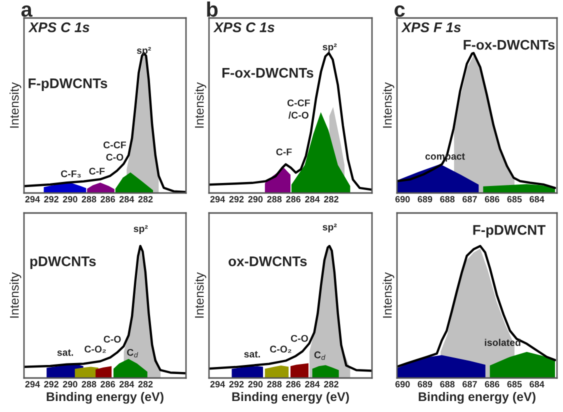 Image resolution: width=563 pixels, height=412 pixels. Describe the element at coordinates (431, 27) in the screenshot. I see `text: XPS F 1s` at that location.